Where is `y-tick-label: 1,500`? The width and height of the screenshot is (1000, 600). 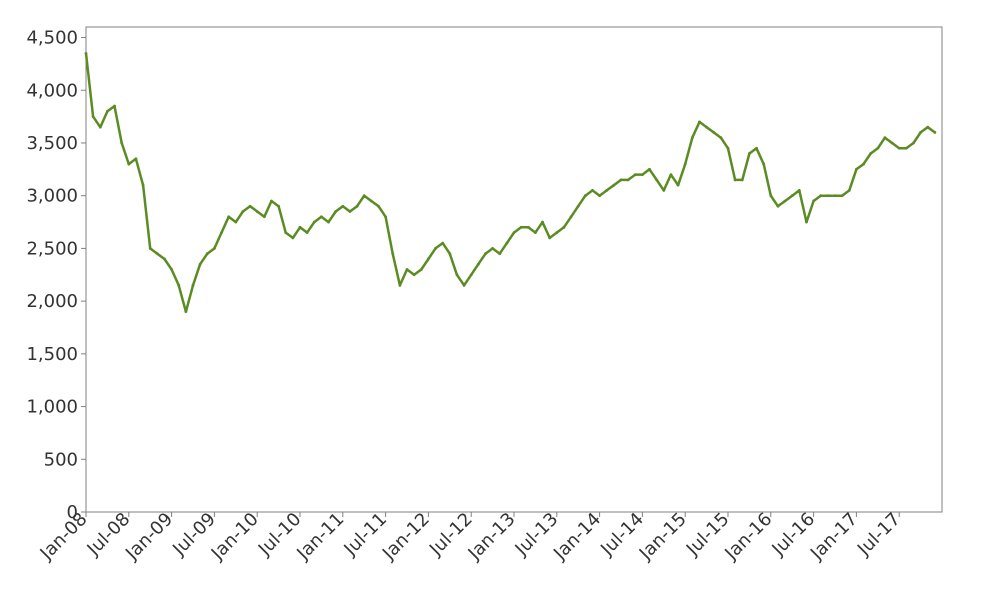 y-tick-label: 1,500 is located at coordinates (52, 354).